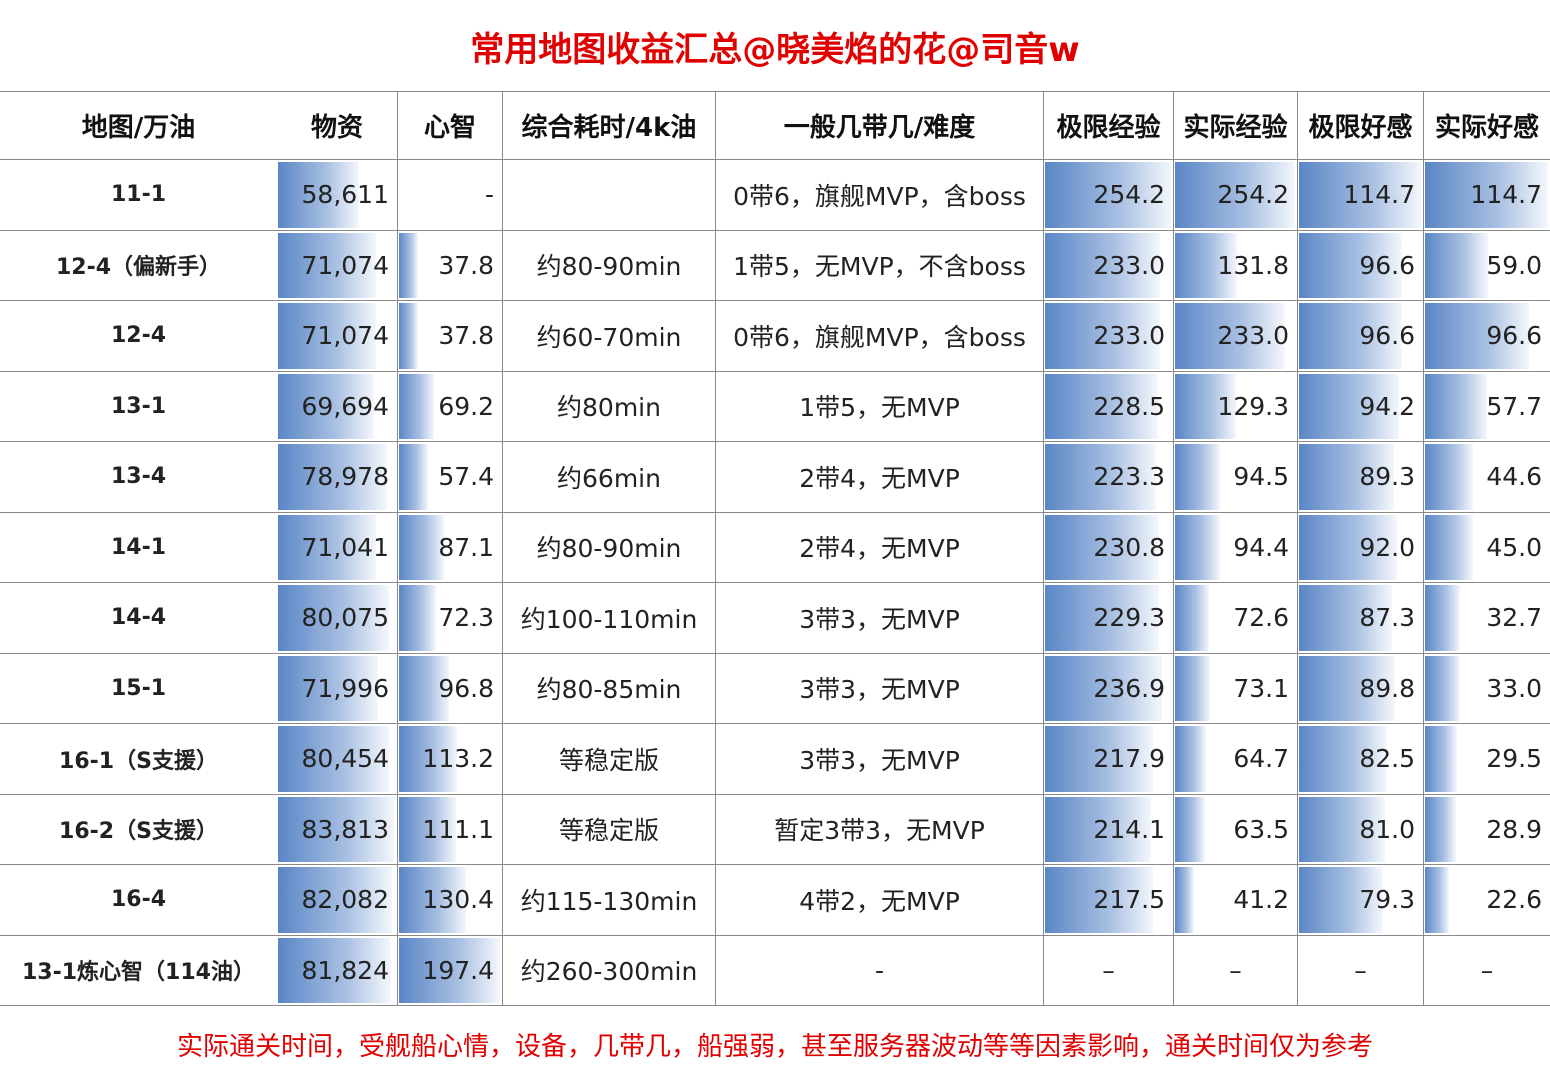  What do you see at coordinates (138, 830) in the screenshot?
I see `row-label: 16-2（S支援）` at bounding box center [138, 830].